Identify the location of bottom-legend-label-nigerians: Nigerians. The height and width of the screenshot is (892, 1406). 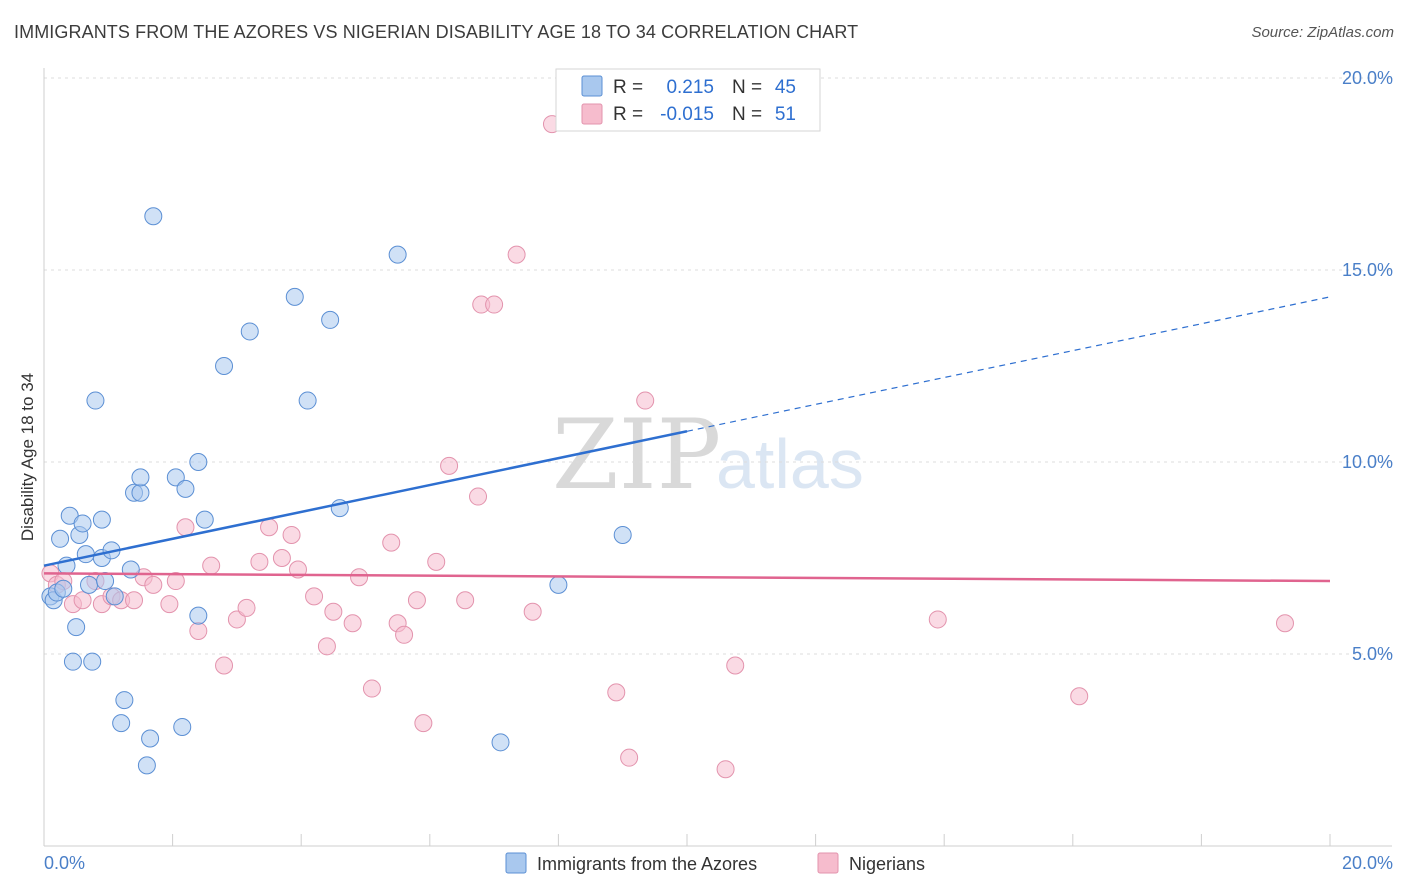
(887, 864).